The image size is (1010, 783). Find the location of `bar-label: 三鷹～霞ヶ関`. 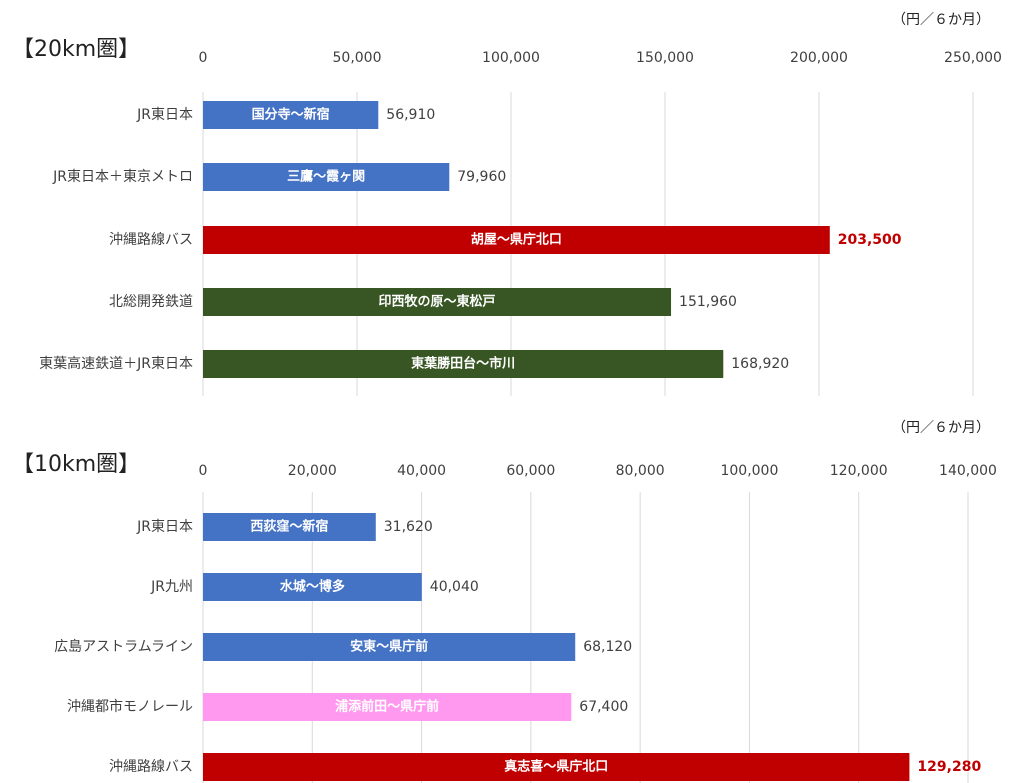

bar-label: 三鷹～霞ヶ関 is located at coordinates (326, 177).